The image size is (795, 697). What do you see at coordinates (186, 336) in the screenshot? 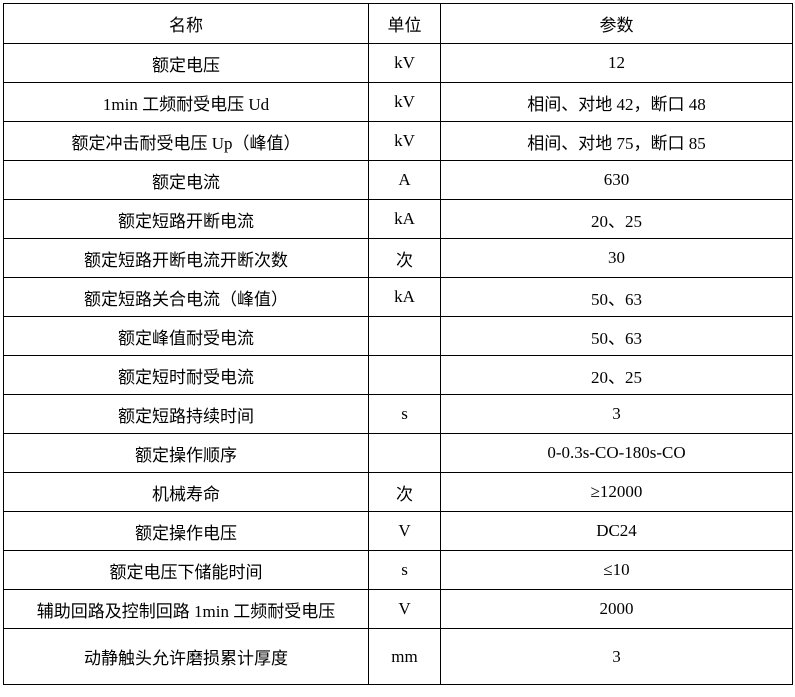
I see `cell-name: 额定峰值耐受电流` at bounding box center [186, 336].